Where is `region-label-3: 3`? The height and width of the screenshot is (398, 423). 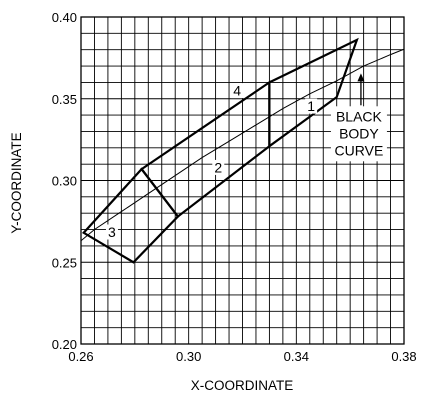
region-label-3: 3 is located at coordinates (112, 232).